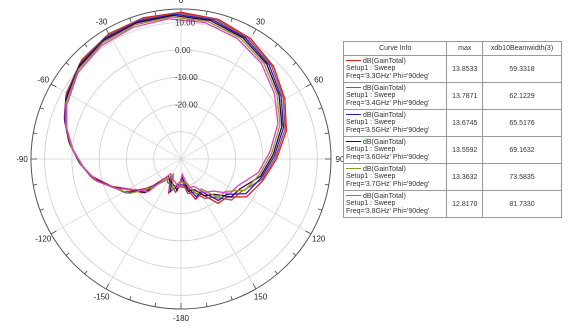  I want to click on angle-tick-label: -30, so click(102, 21).